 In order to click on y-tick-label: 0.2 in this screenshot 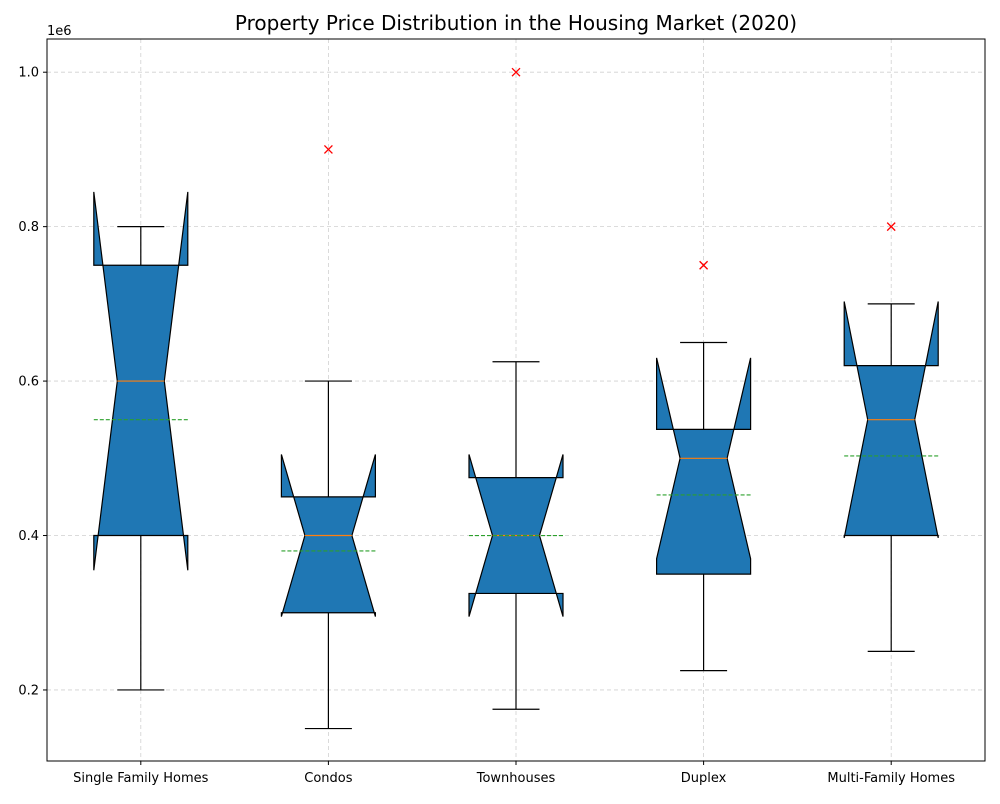, I will do `click(28, 690)`.